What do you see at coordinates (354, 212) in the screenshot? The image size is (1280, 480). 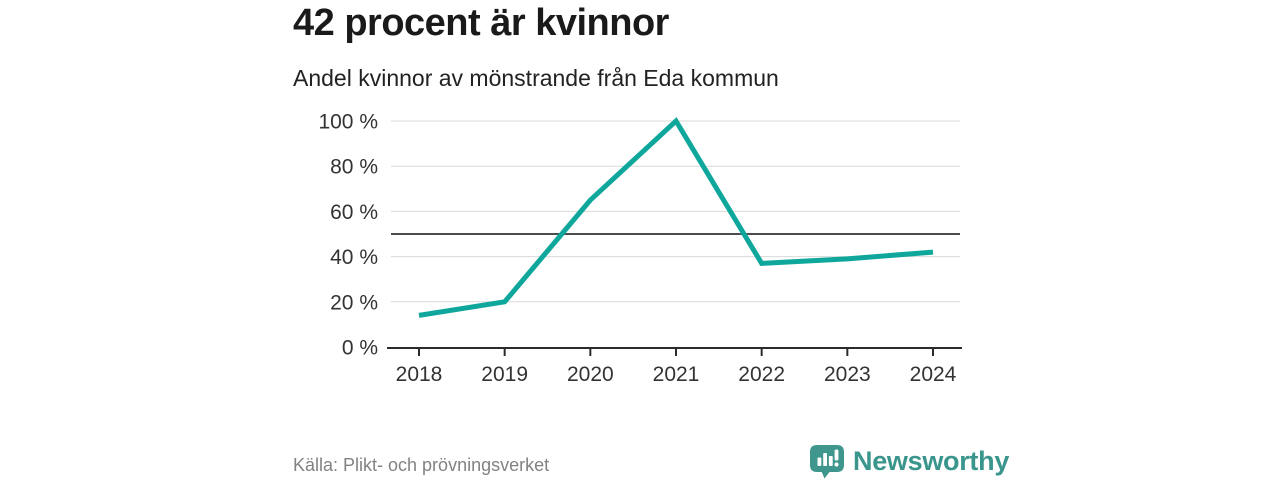 I see `y-tick-label: 60 %` at bounding box center [354, 212].